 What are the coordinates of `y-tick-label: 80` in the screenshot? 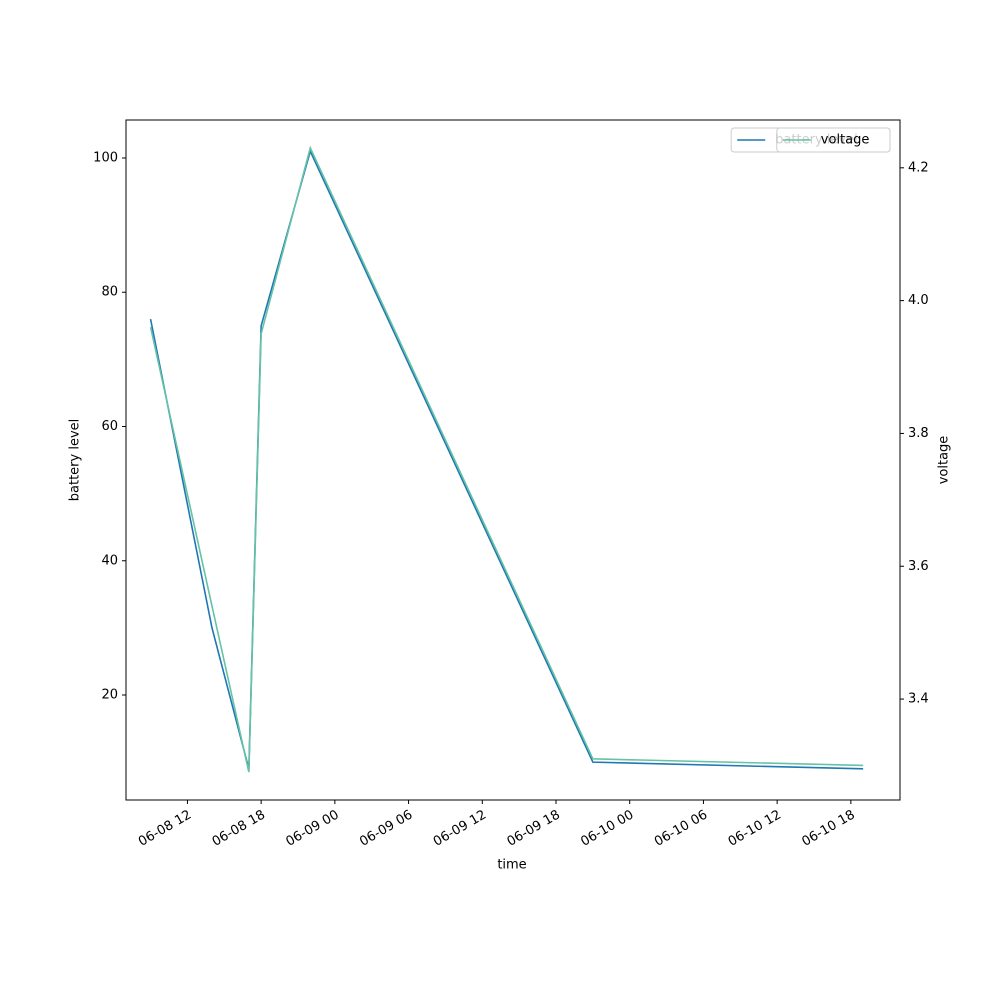 It's located at (109, 292).